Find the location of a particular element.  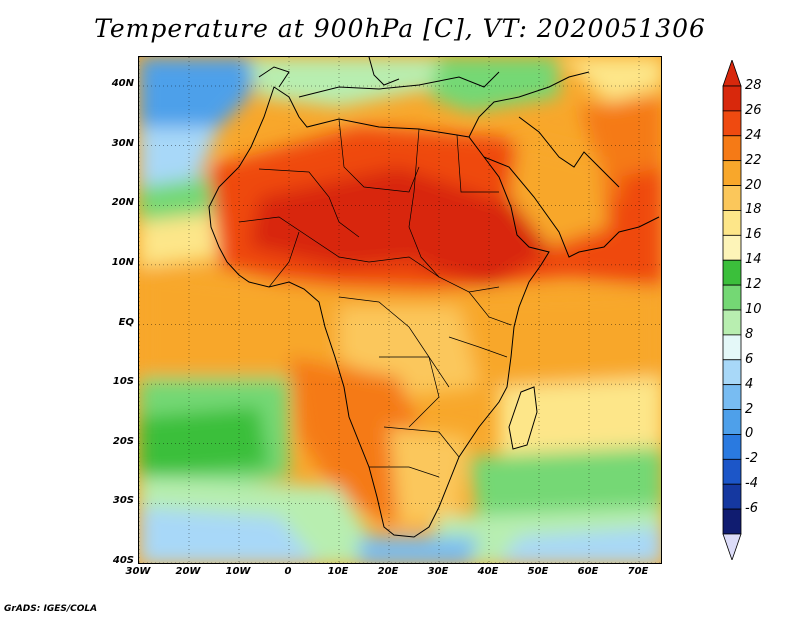

lon-label: 20E is located at coordinates (388, 571).